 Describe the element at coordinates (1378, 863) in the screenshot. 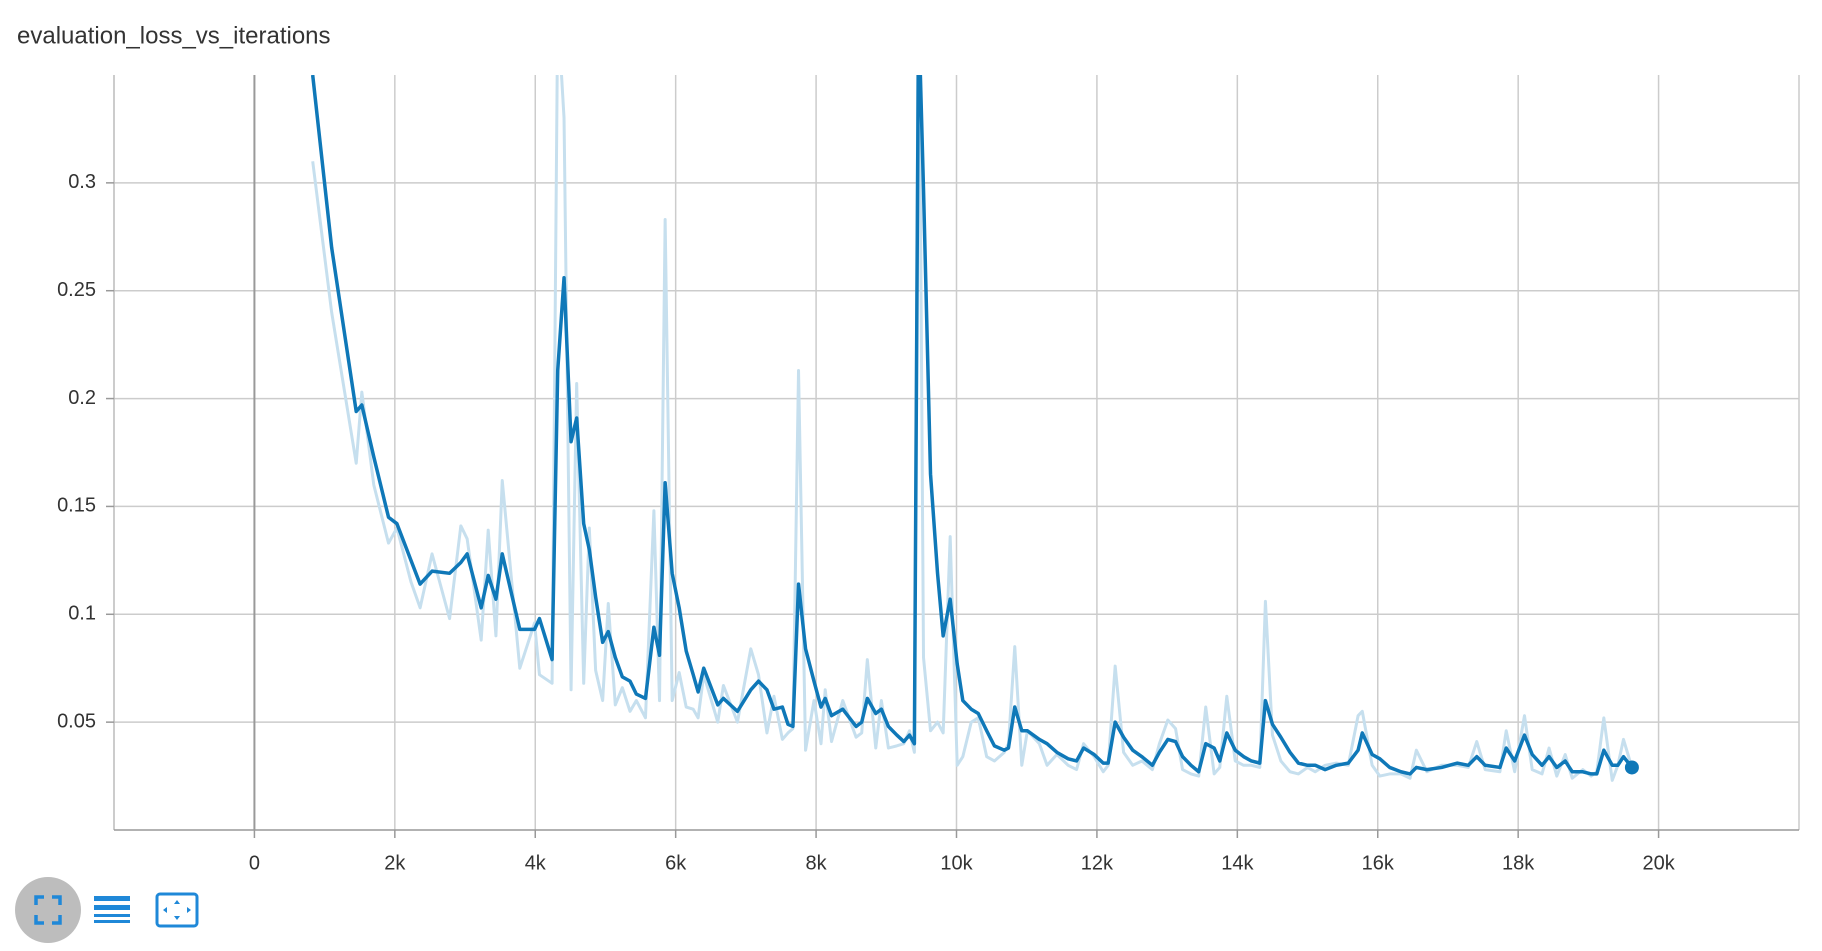

I see `x-tick-label: 16k` at that location.